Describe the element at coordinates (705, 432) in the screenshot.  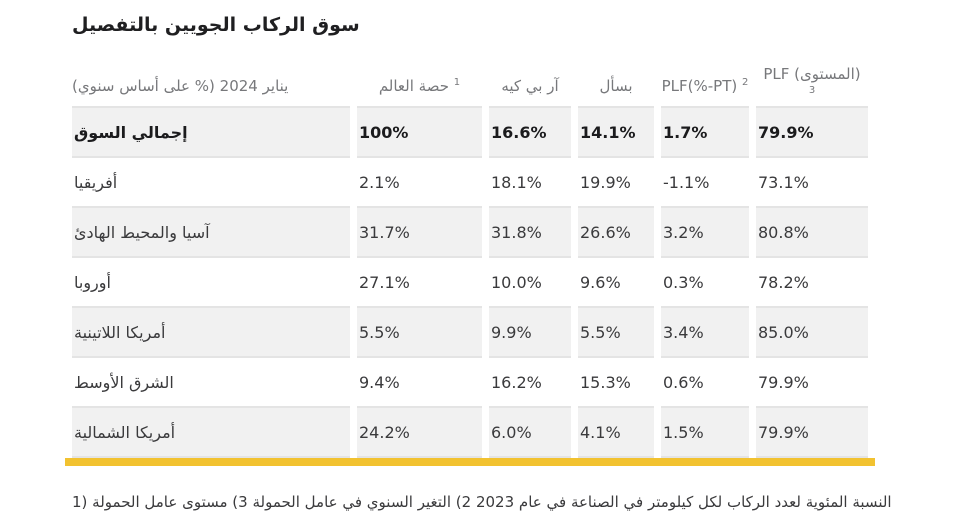
I see `value-cell: 1.5%` at that location.